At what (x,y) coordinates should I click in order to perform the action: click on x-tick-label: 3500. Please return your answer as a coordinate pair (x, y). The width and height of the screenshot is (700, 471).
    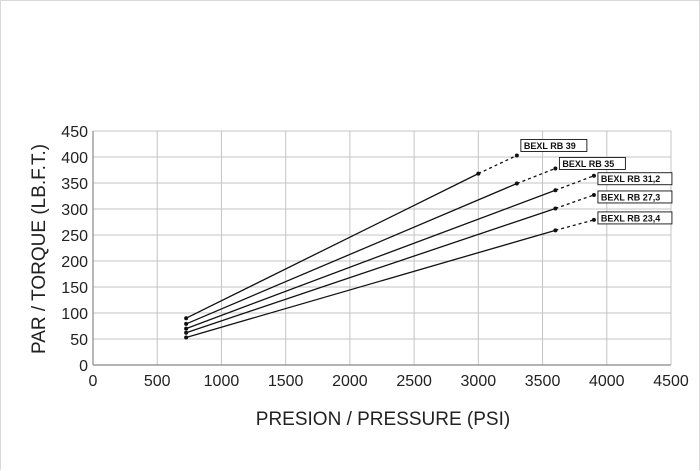
    Looking at the image, I should click on (543, 381).